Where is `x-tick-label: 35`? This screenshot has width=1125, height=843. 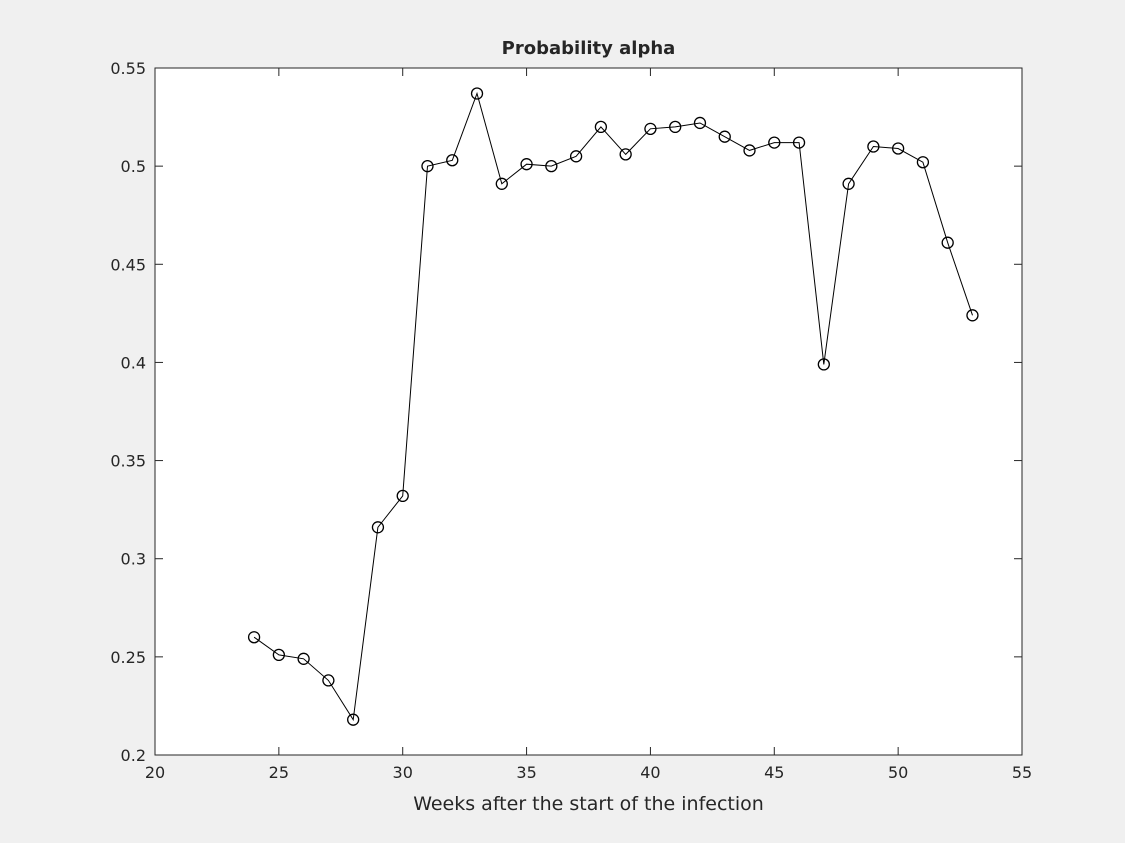 x-tick-label: 35 is located at coordinates (526, 772).